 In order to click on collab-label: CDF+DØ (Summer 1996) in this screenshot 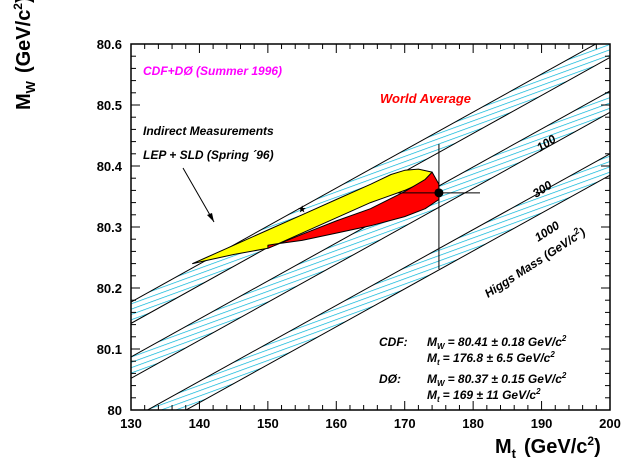, I will do `click(212, 71)`.